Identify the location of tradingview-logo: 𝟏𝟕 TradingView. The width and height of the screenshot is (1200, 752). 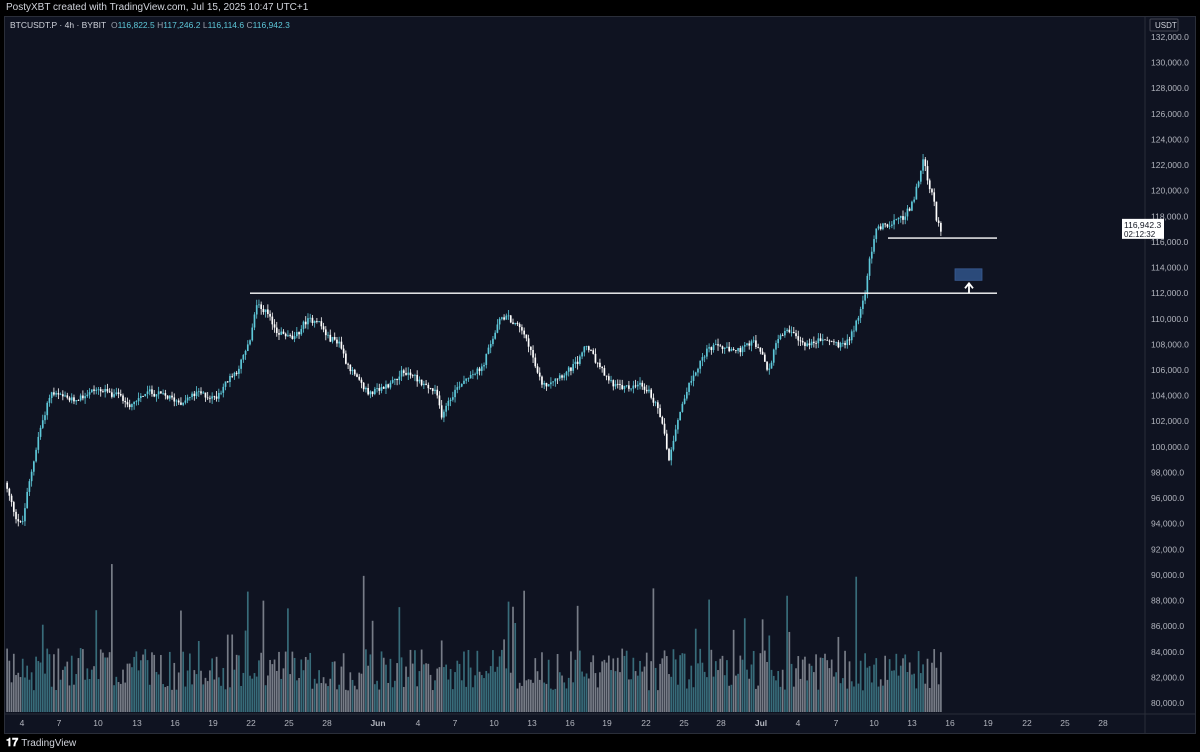
(41, 743).